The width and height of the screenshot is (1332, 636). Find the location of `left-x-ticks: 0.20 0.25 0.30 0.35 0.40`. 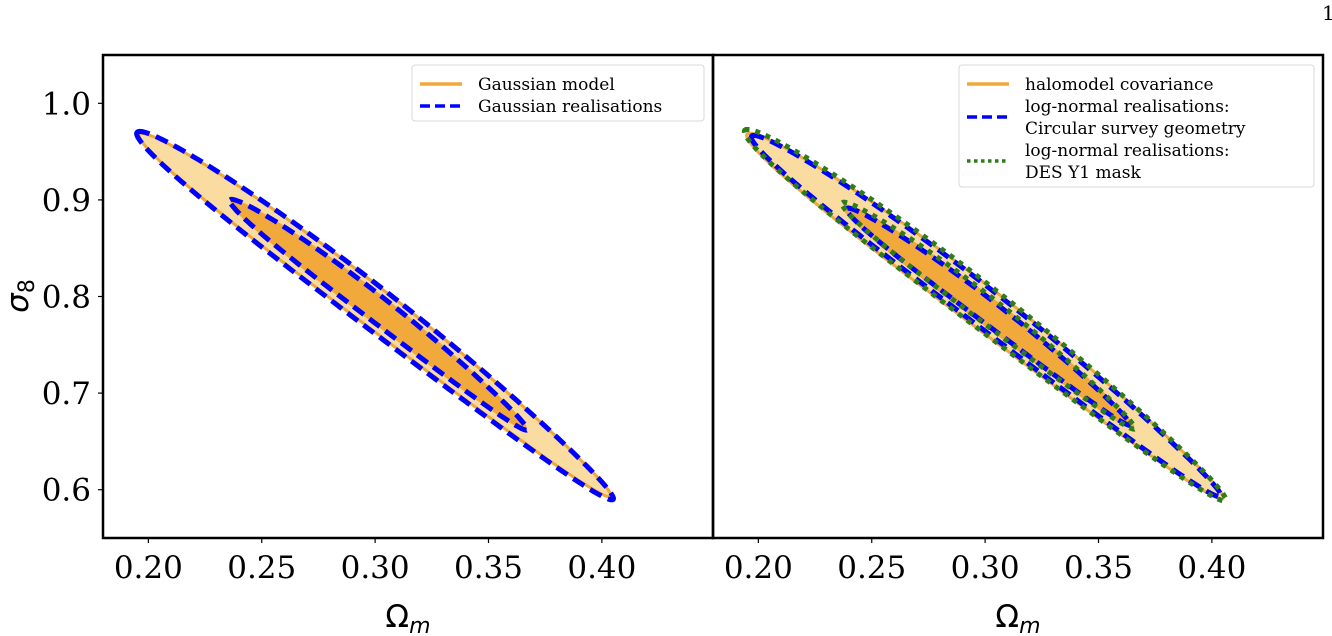

left-x-ticks: 0.20 0.25 0.30 0.35 0.40 is located at coordinates (375, 562).